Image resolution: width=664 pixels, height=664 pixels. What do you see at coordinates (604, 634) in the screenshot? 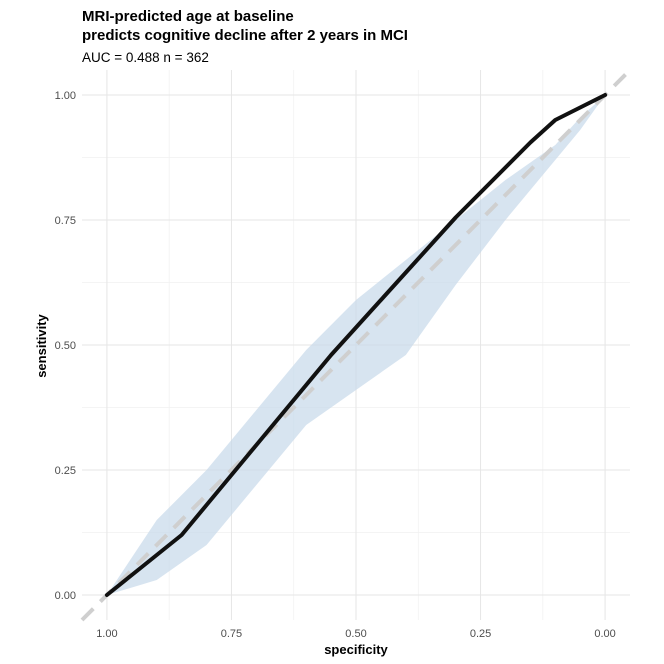
I see `x-tick-label: 0.00` at bounding box center [604, 634].